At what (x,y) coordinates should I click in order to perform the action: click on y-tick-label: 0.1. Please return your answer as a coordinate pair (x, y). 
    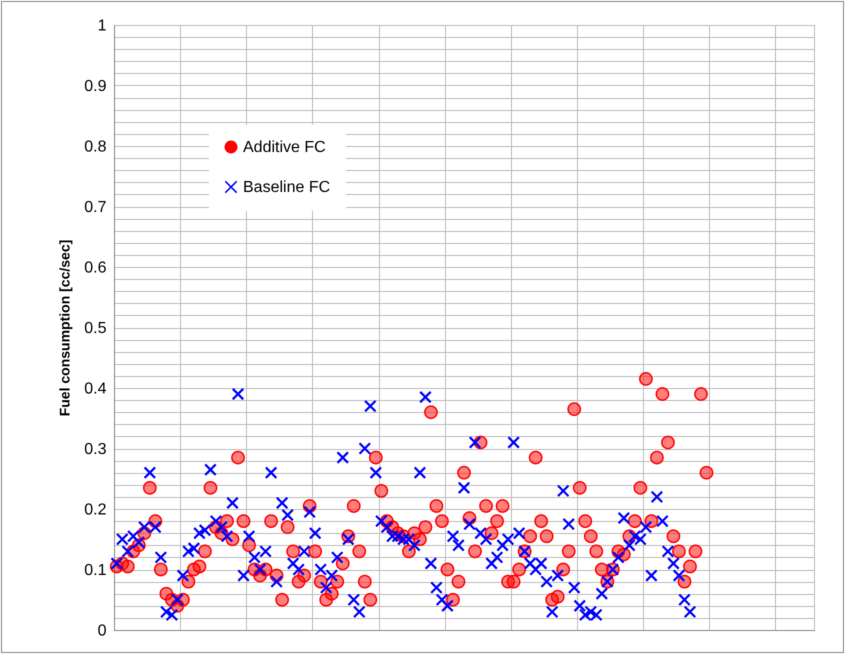
    Looking at the image, I should click on (95, 570).